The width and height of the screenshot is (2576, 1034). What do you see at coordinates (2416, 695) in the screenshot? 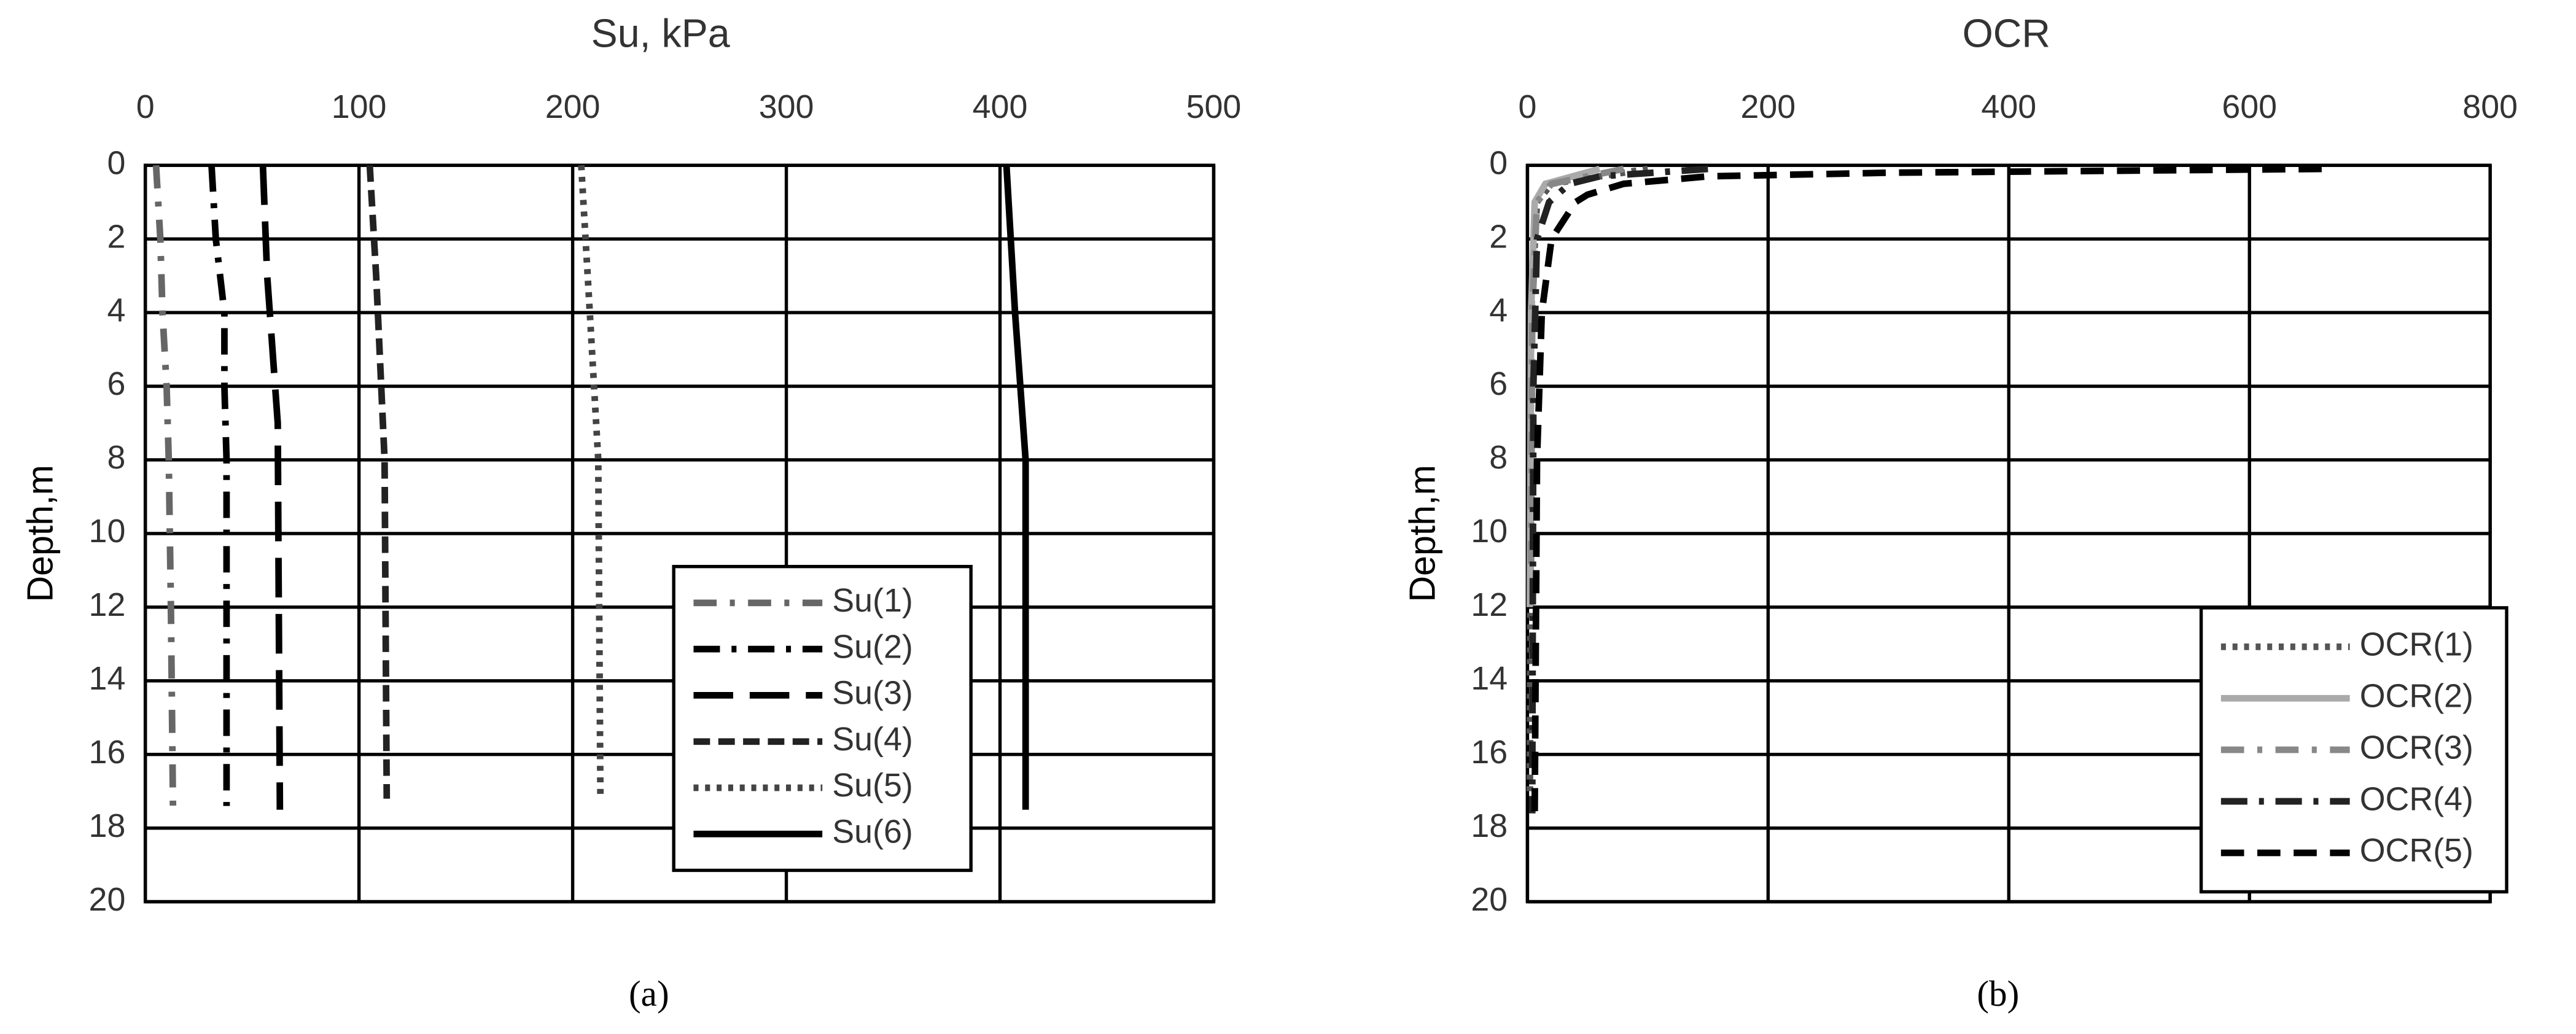
I see `legend-label: OCR(2)` at bounding box center [2416, 695].